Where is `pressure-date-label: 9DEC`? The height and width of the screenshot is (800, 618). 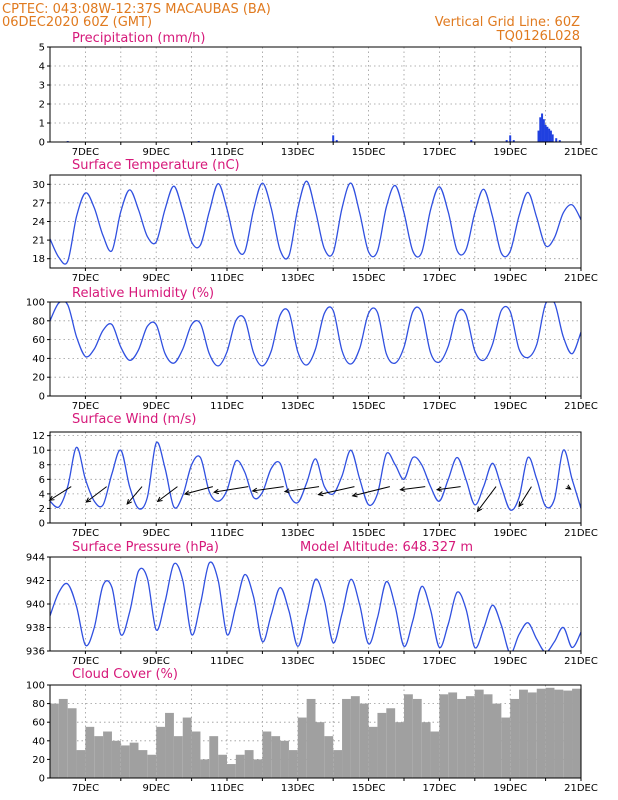 pressure-date-label: 9DEC is located at coordinates (156, 661).